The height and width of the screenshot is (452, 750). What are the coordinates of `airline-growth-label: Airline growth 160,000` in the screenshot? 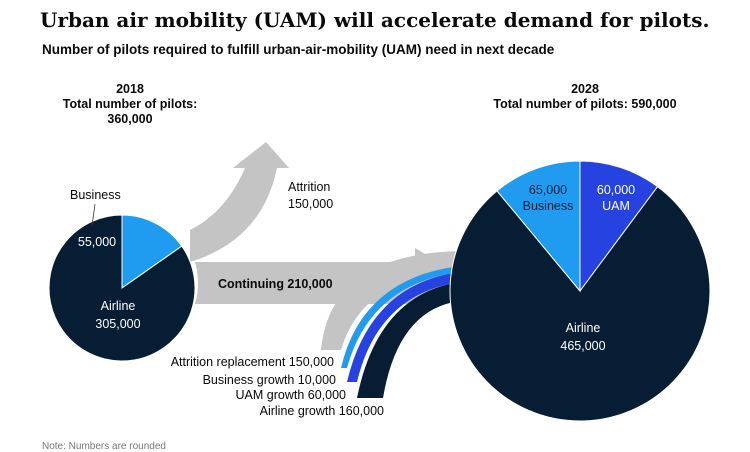 It's located at (322, 411).